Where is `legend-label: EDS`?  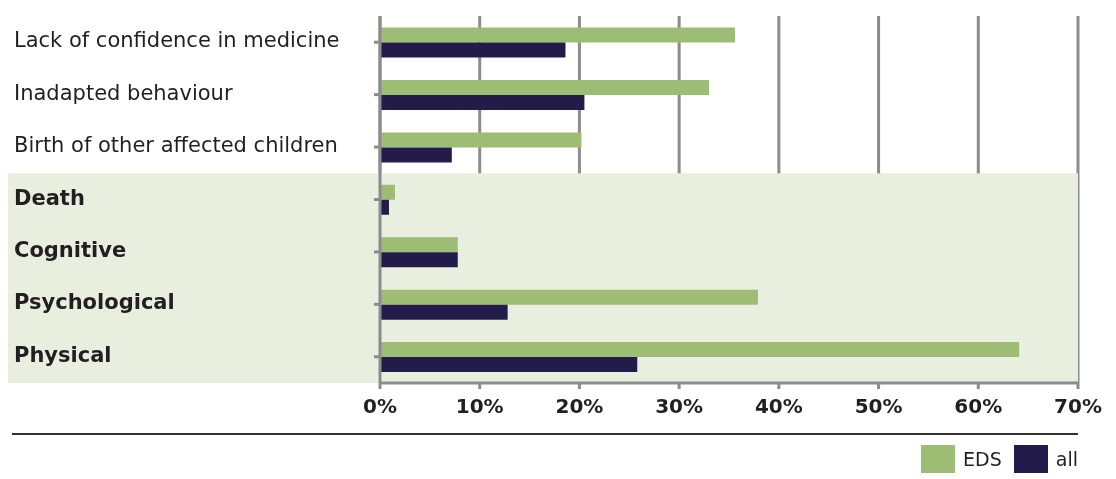 legend-label: EDS is located at coordinates (982, 459).